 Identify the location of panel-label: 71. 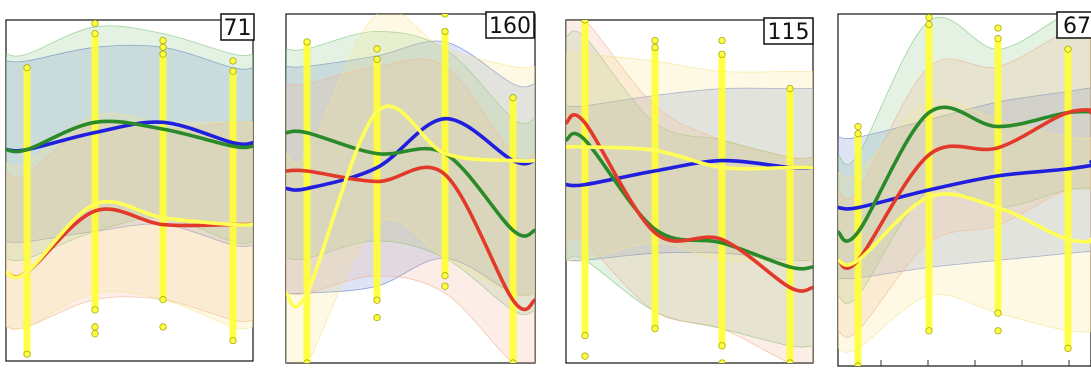
(238, 28).